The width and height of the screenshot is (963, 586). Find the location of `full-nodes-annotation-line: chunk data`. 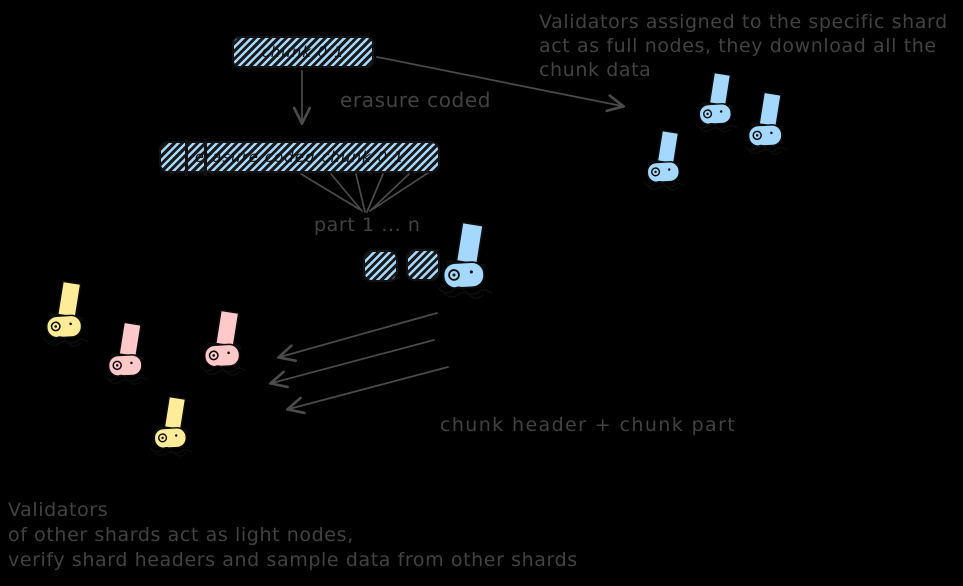

full-nodes-annotation-line: chunk data is located at coordinates (595, 70).